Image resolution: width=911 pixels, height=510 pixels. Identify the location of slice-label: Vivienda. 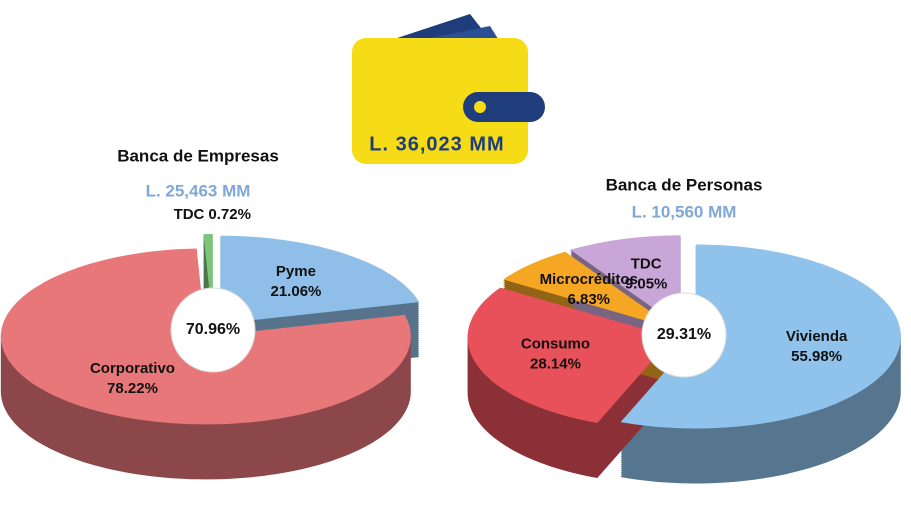
(817, 336).